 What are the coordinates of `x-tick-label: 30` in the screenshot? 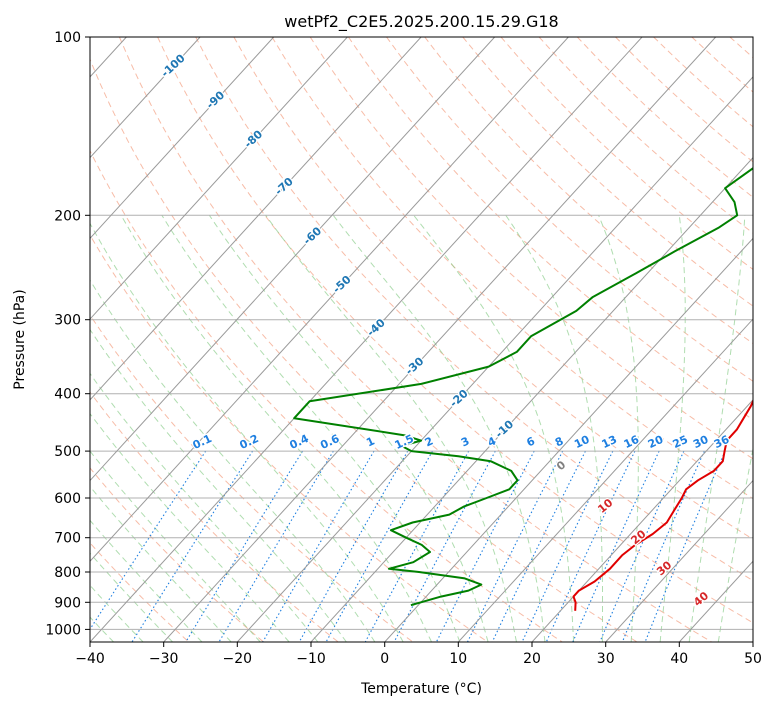 It's located at (606, 659).